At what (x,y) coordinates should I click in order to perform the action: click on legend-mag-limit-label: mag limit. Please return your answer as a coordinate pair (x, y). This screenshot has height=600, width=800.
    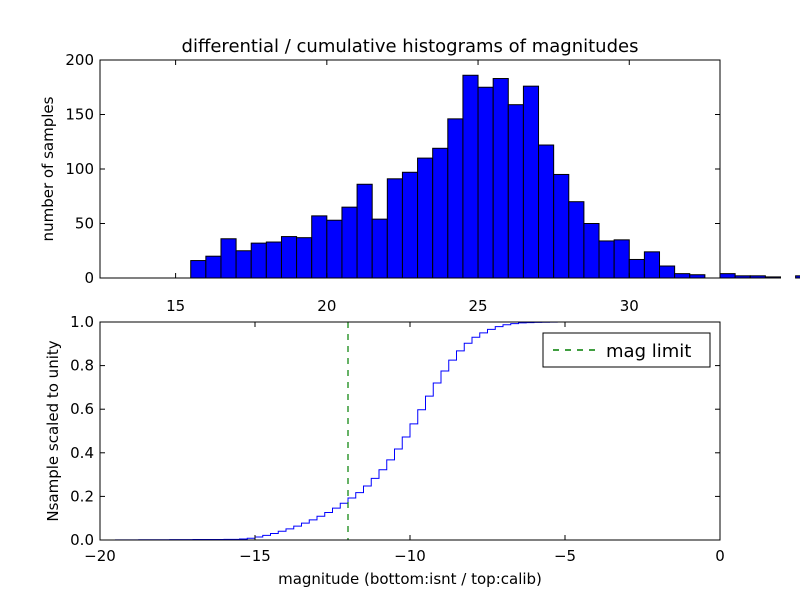
    Looking at the image, I should click on (648, 351).